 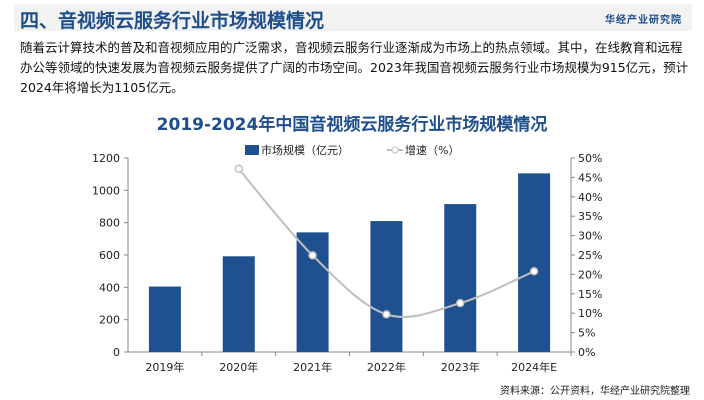 What do you see at coordinates (116, 352) in the screenshot?
I see `left-tick-label: 0` at bounding box center [116, 352].